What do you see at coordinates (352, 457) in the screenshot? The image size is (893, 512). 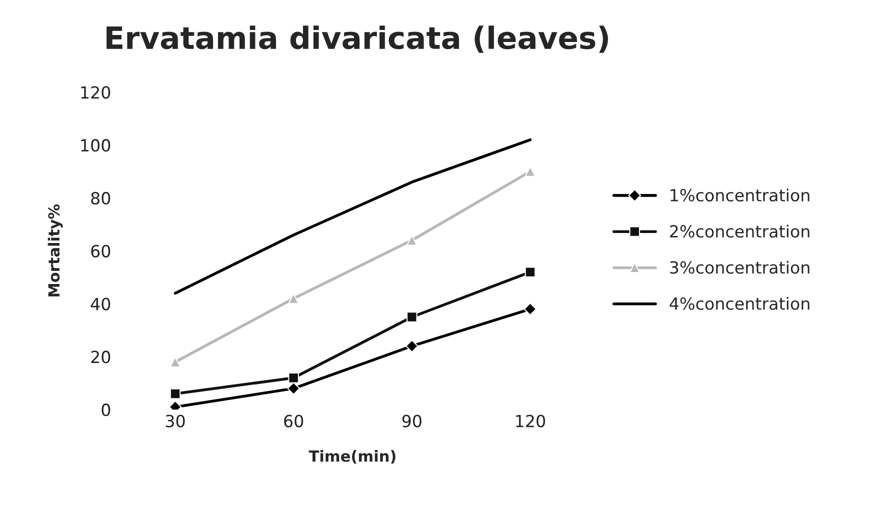 I see `x-axis-title: Time(min)` at bounding box center [352, 457].